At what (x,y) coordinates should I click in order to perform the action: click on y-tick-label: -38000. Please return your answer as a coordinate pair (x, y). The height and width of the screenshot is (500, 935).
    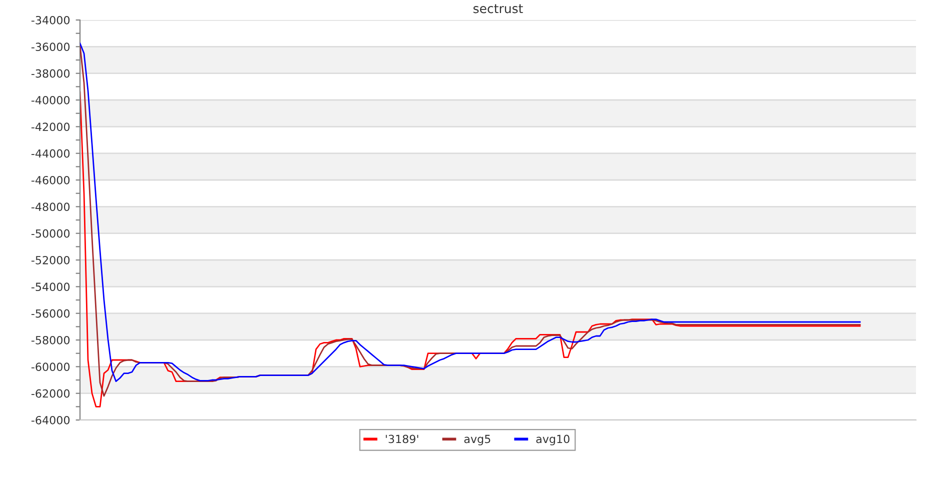
    Looking at the image, I should click on (50, 73).